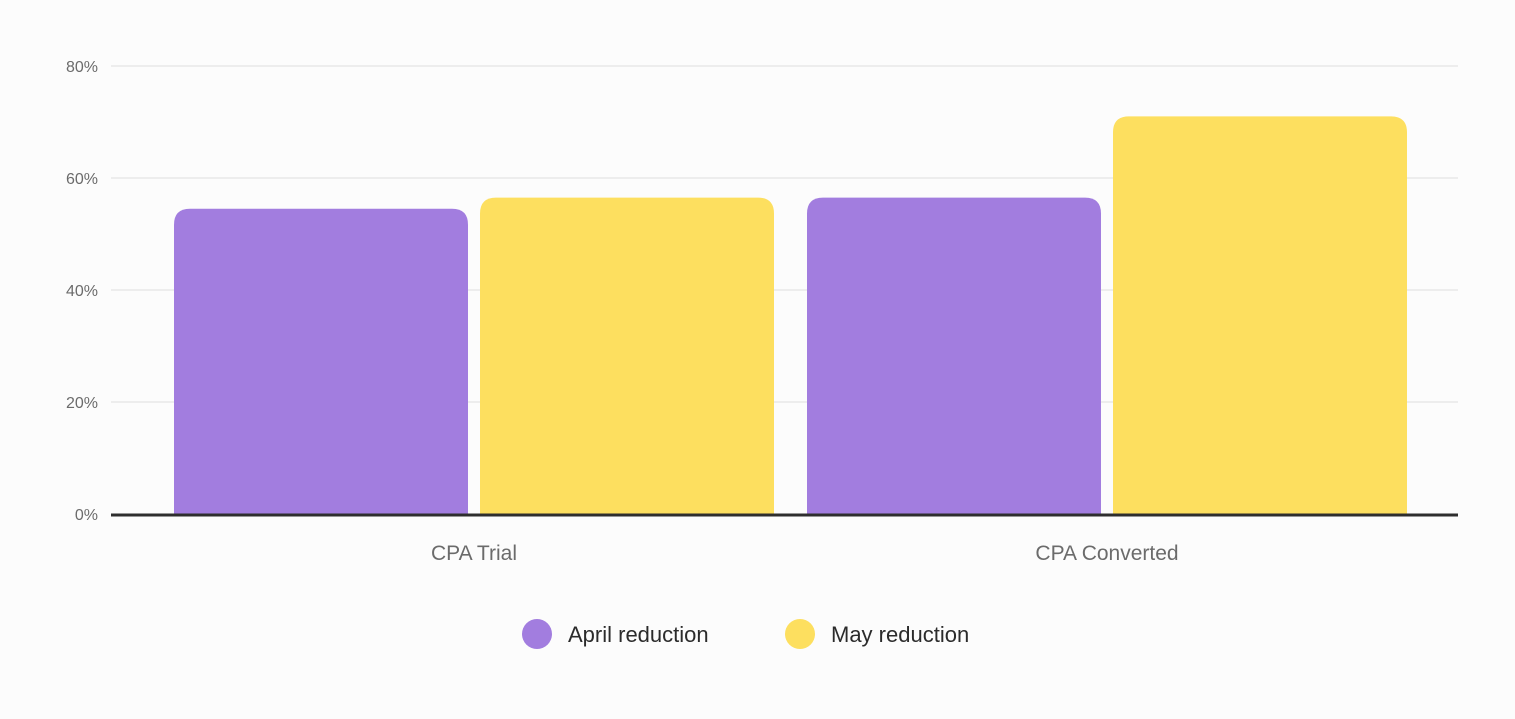  Describe the element at coordinates (474, 553) in the screenshot. I see `x-category-label: CPA Trial` at that location.